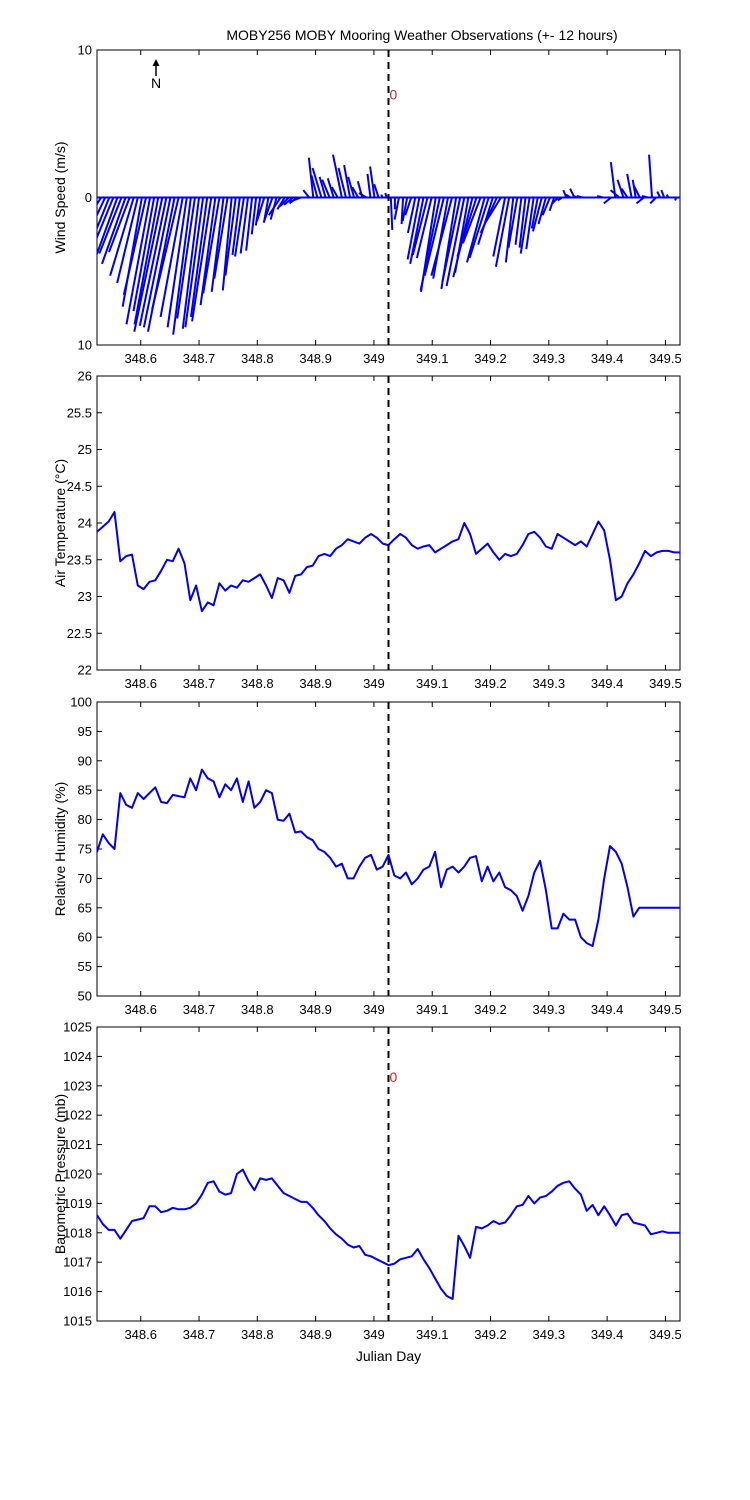 The image size is (750, 1500). Describe the element at coordinates (388, 857) in the screenshot. I see `humidity-data` at that location.